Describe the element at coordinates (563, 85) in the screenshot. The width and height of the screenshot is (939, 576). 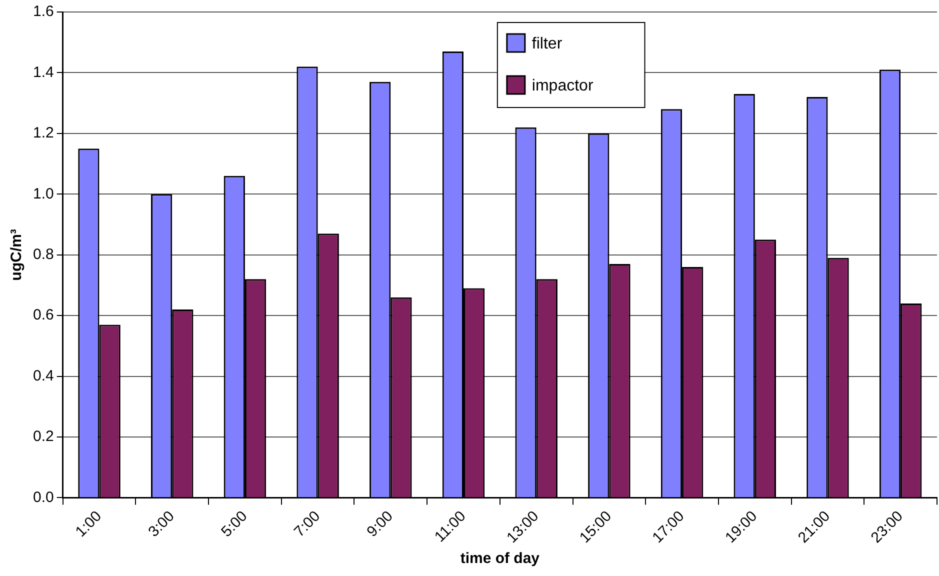
I see `legend-label: impactor` at that location.